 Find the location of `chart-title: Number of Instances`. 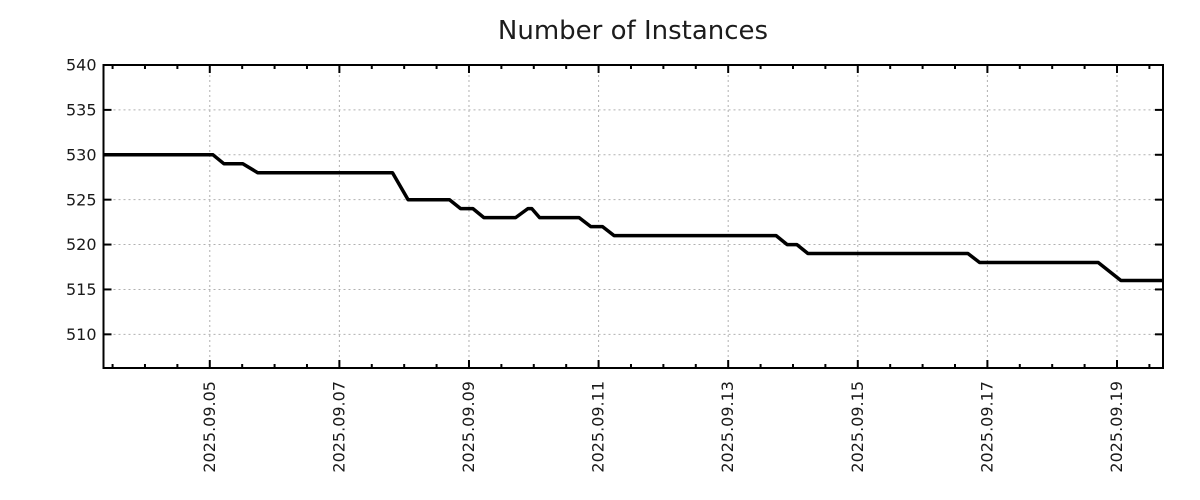

chart-title: Number of Instances is located at coordinates (633, 31).